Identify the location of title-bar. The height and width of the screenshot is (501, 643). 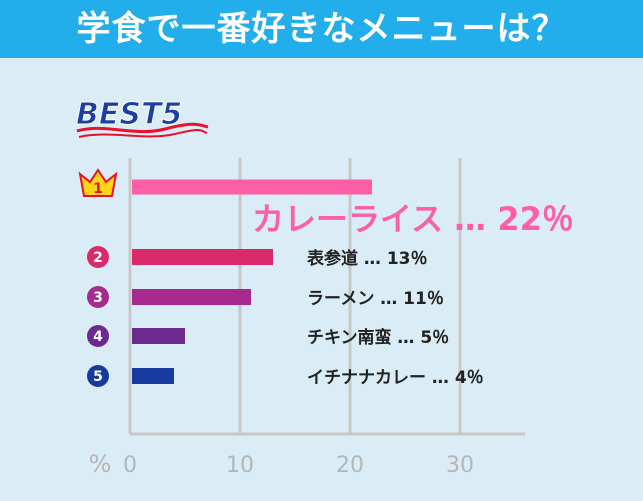
(321, 29).